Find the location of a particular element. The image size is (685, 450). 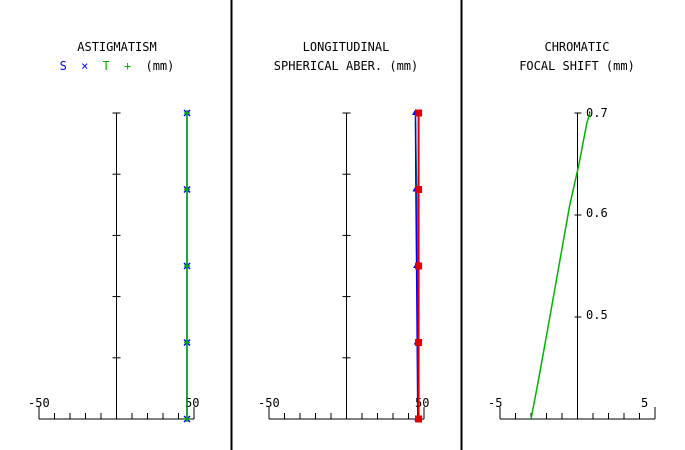

chrom-ytick-label: 0.6 is located at coordinates (597, 213).